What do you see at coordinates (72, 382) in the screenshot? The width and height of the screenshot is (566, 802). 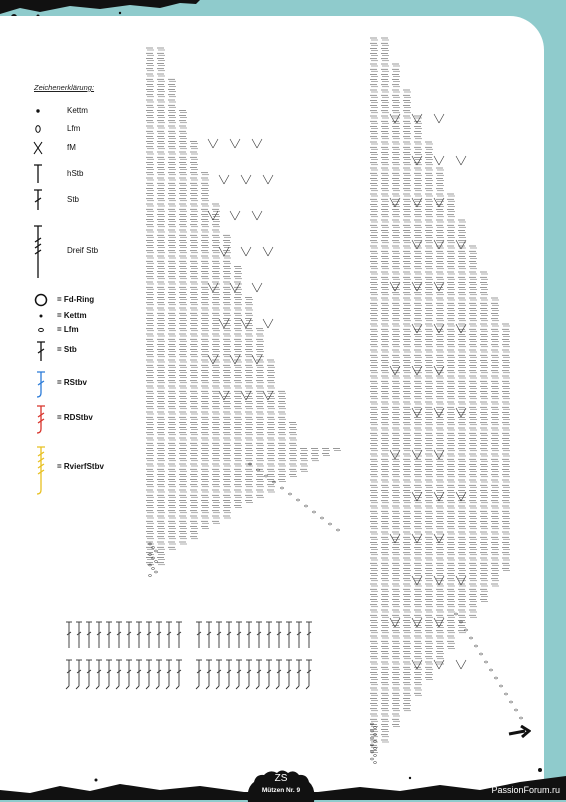 I see `legend-label: = RStbv` at bounding box center [72, 382].